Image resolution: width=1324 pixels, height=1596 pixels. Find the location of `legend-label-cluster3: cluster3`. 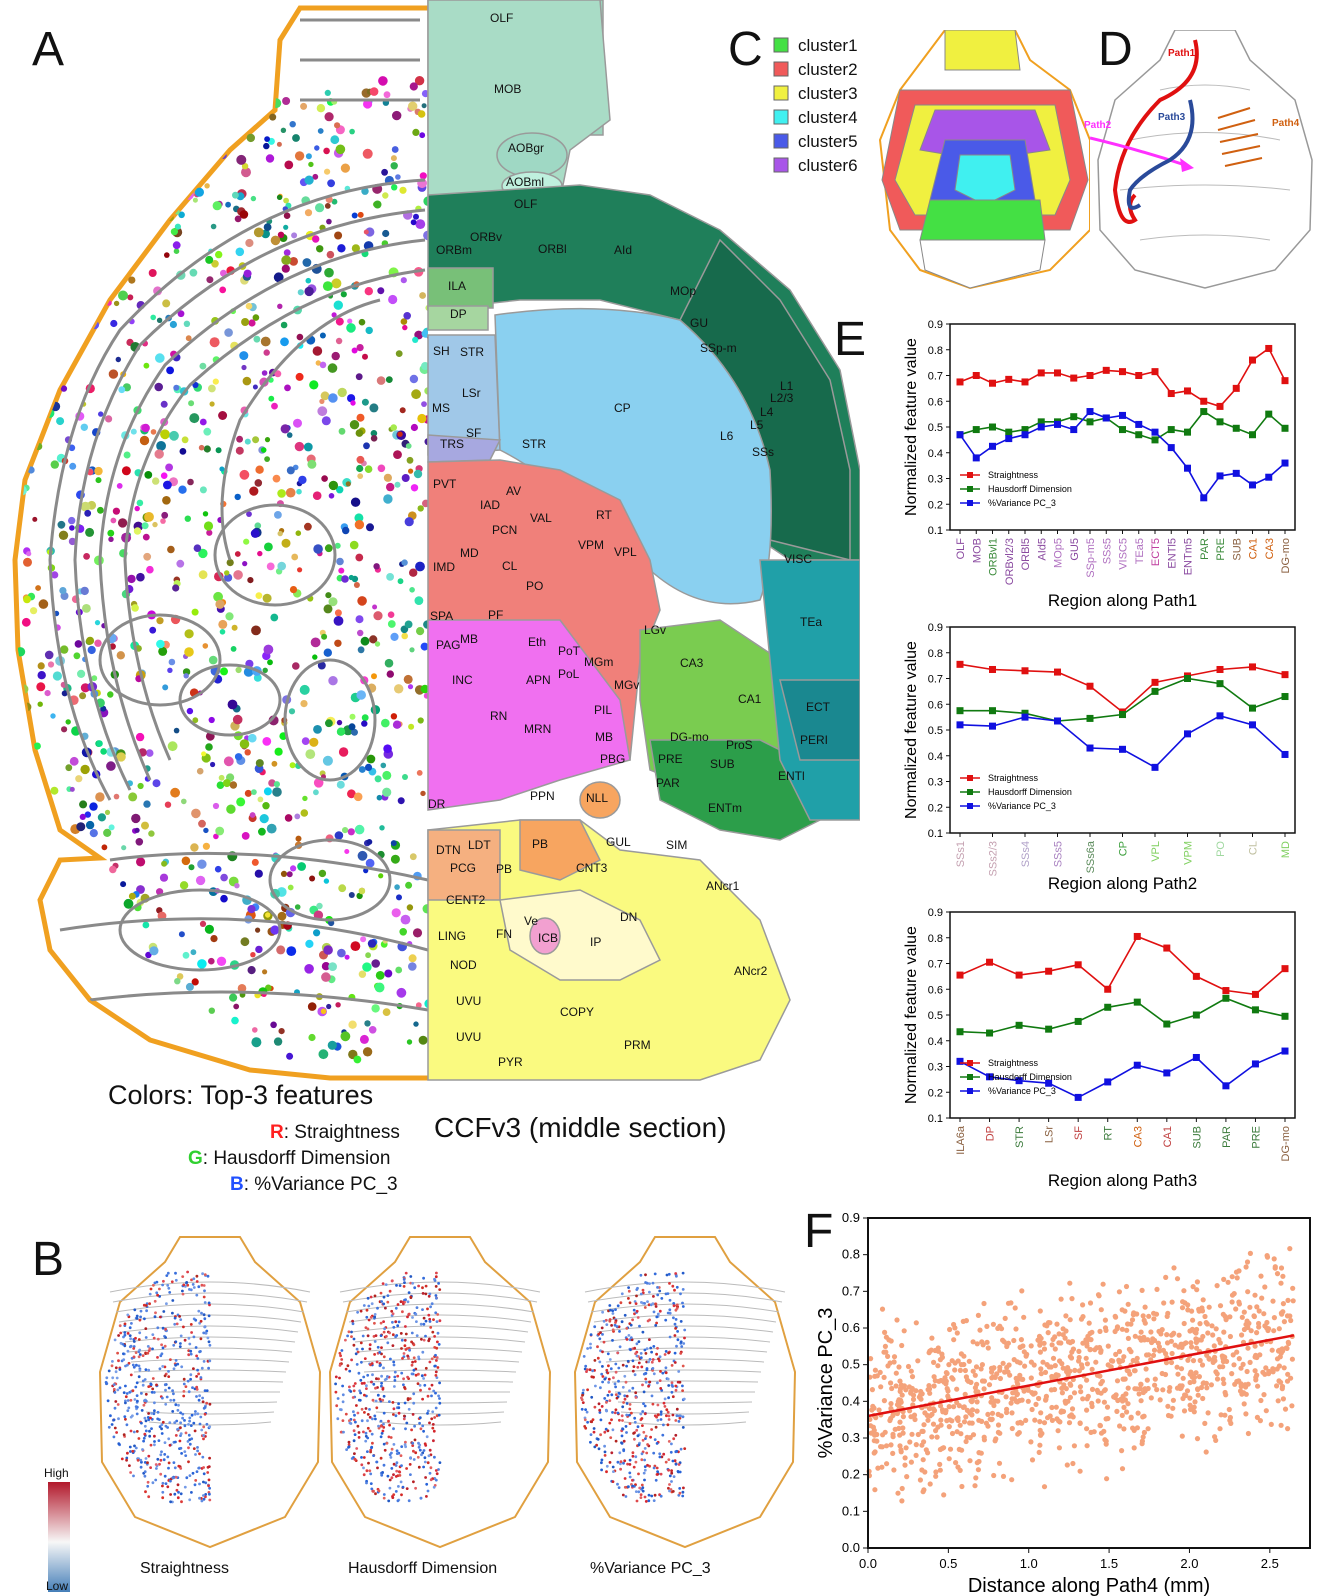

legend-label-cluster3: cluster3 is located at coordinates (828, 93).